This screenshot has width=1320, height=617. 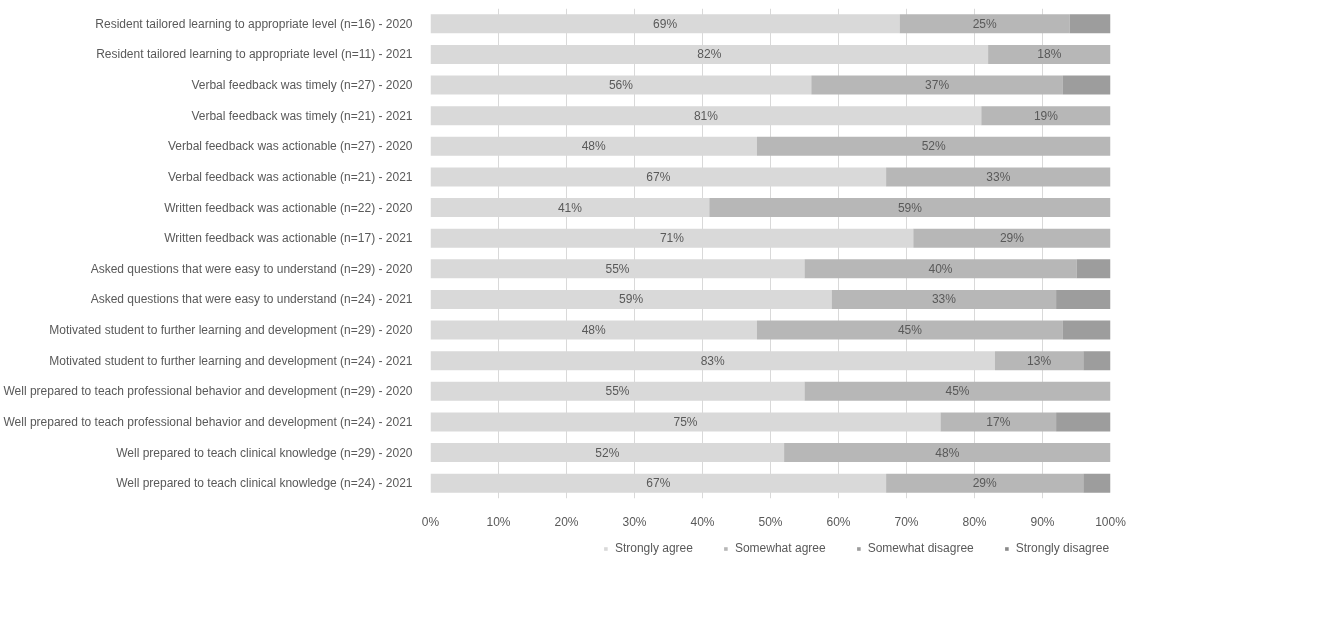 I want to click on data-label: 81%, so click(x=706, y=115).